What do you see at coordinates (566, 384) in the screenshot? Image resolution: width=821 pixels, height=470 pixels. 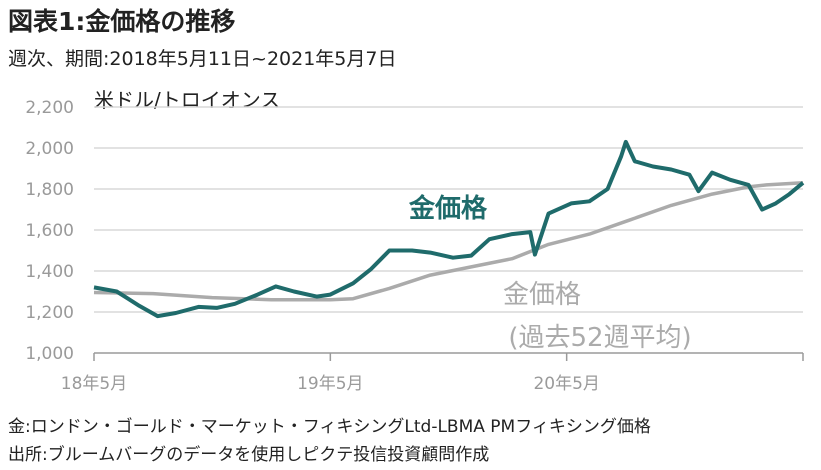 I see `x-tick-label: 20年5月` at bounding box center [566, 384].